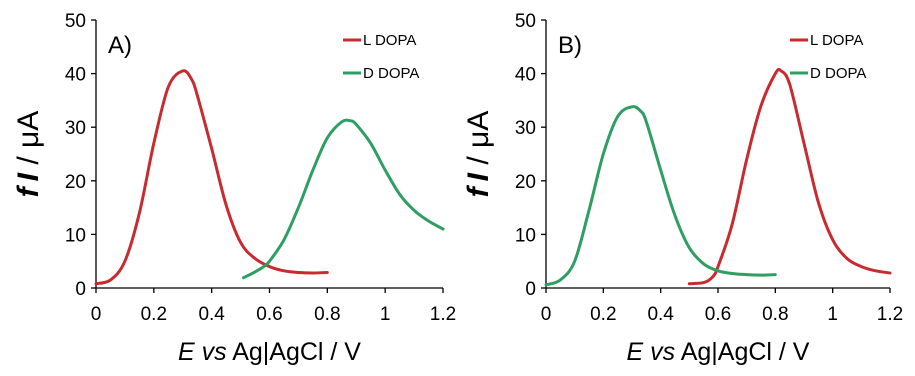 The image size is (915, 376). I want to click on panel-label: B), so click(570, 45).